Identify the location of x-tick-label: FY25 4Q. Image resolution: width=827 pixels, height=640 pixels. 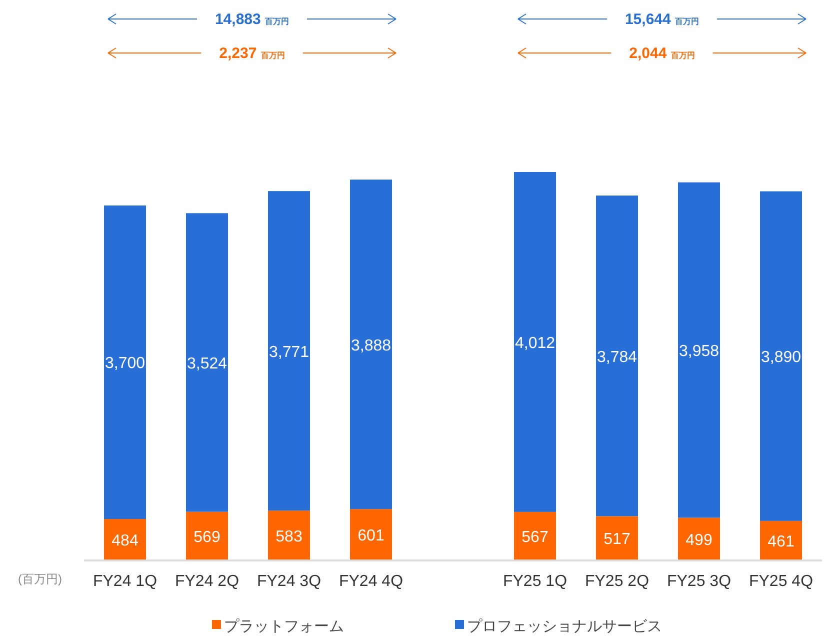
(781, 581).